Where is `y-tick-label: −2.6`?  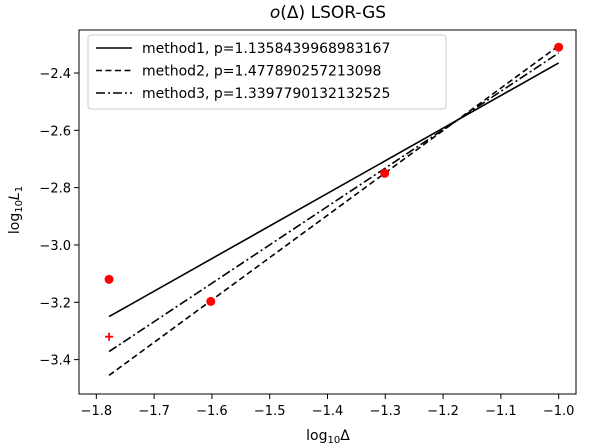
y-tick-label: −2.6 is located at coordinates (55, 131).